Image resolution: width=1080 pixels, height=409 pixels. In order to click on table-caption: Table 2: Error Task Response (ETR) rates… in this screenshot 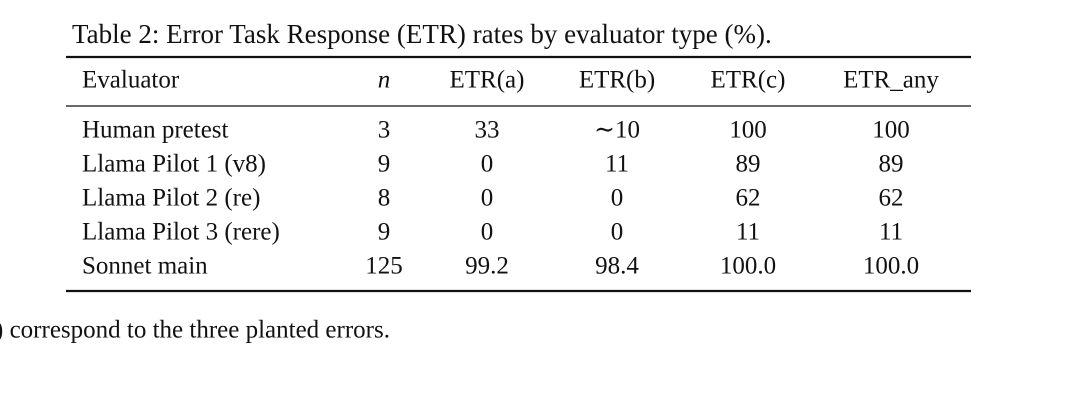, I will do `click(422, 34)`.